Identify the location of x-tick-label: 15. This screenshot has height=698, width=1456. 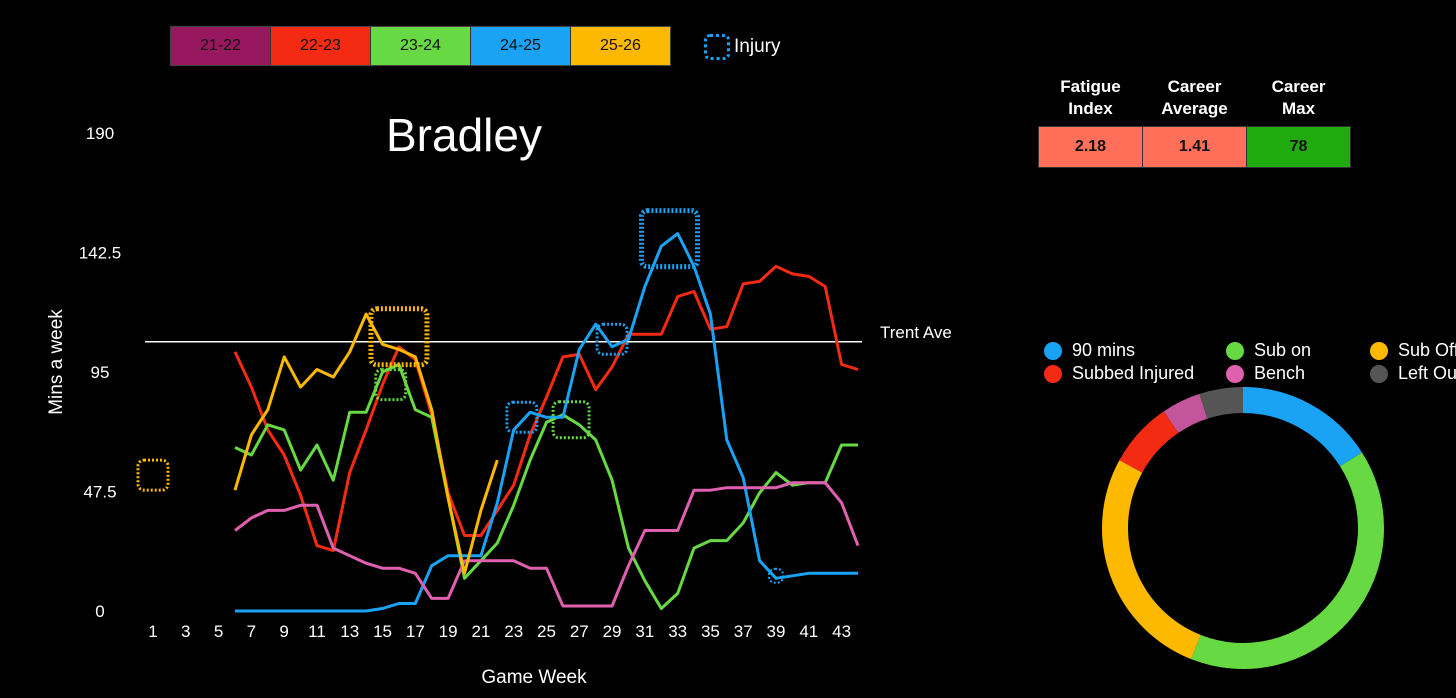
(382, 631).